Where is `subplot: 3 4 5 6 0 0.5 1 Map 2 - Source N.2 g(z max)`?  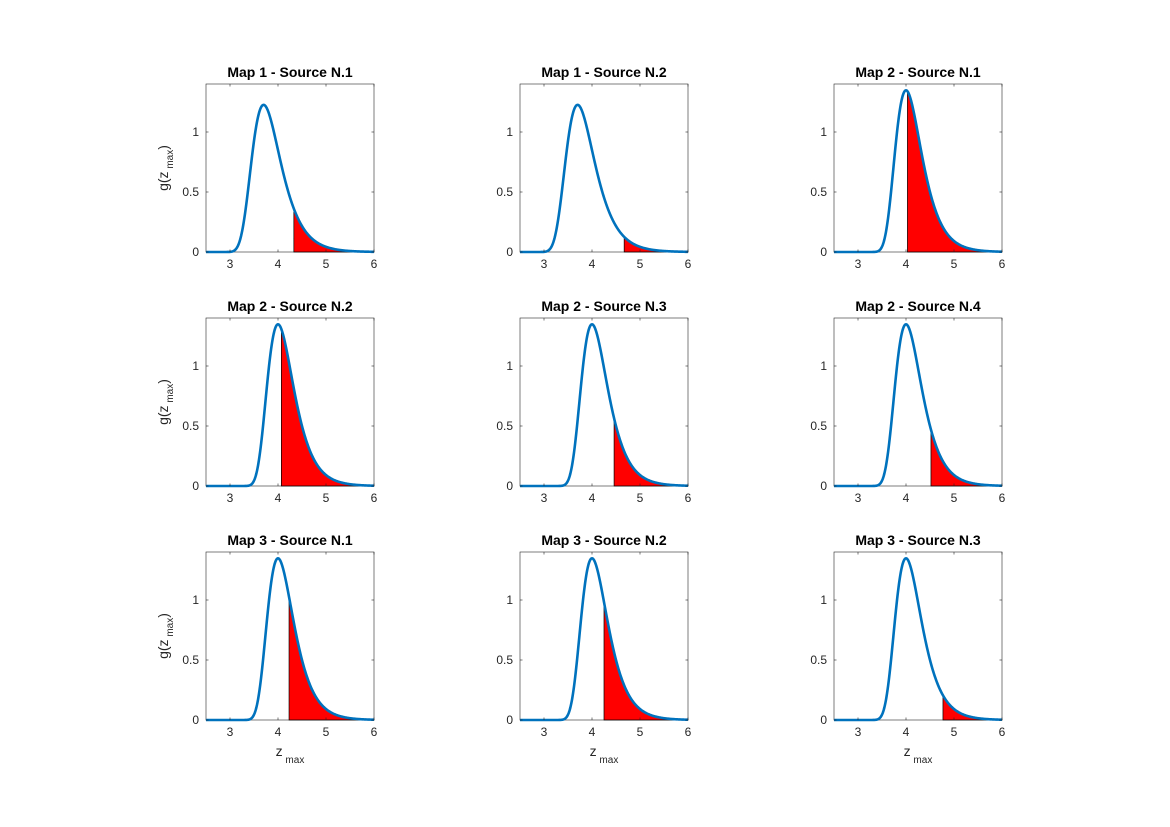
subplot: 3 4 5 6 0 0.5 1 Map 2 - Source N.2 g(z max) is located at coordinates (266, 401).